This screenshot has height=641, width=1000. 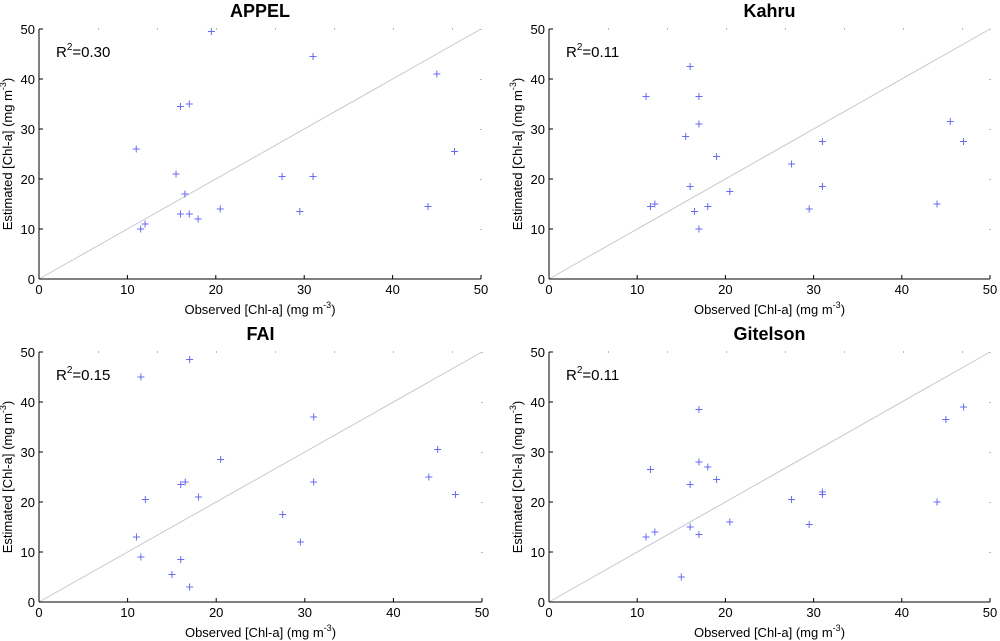 I want to click on r-squared-label: R2=0.15, so click(x=83, y=374).